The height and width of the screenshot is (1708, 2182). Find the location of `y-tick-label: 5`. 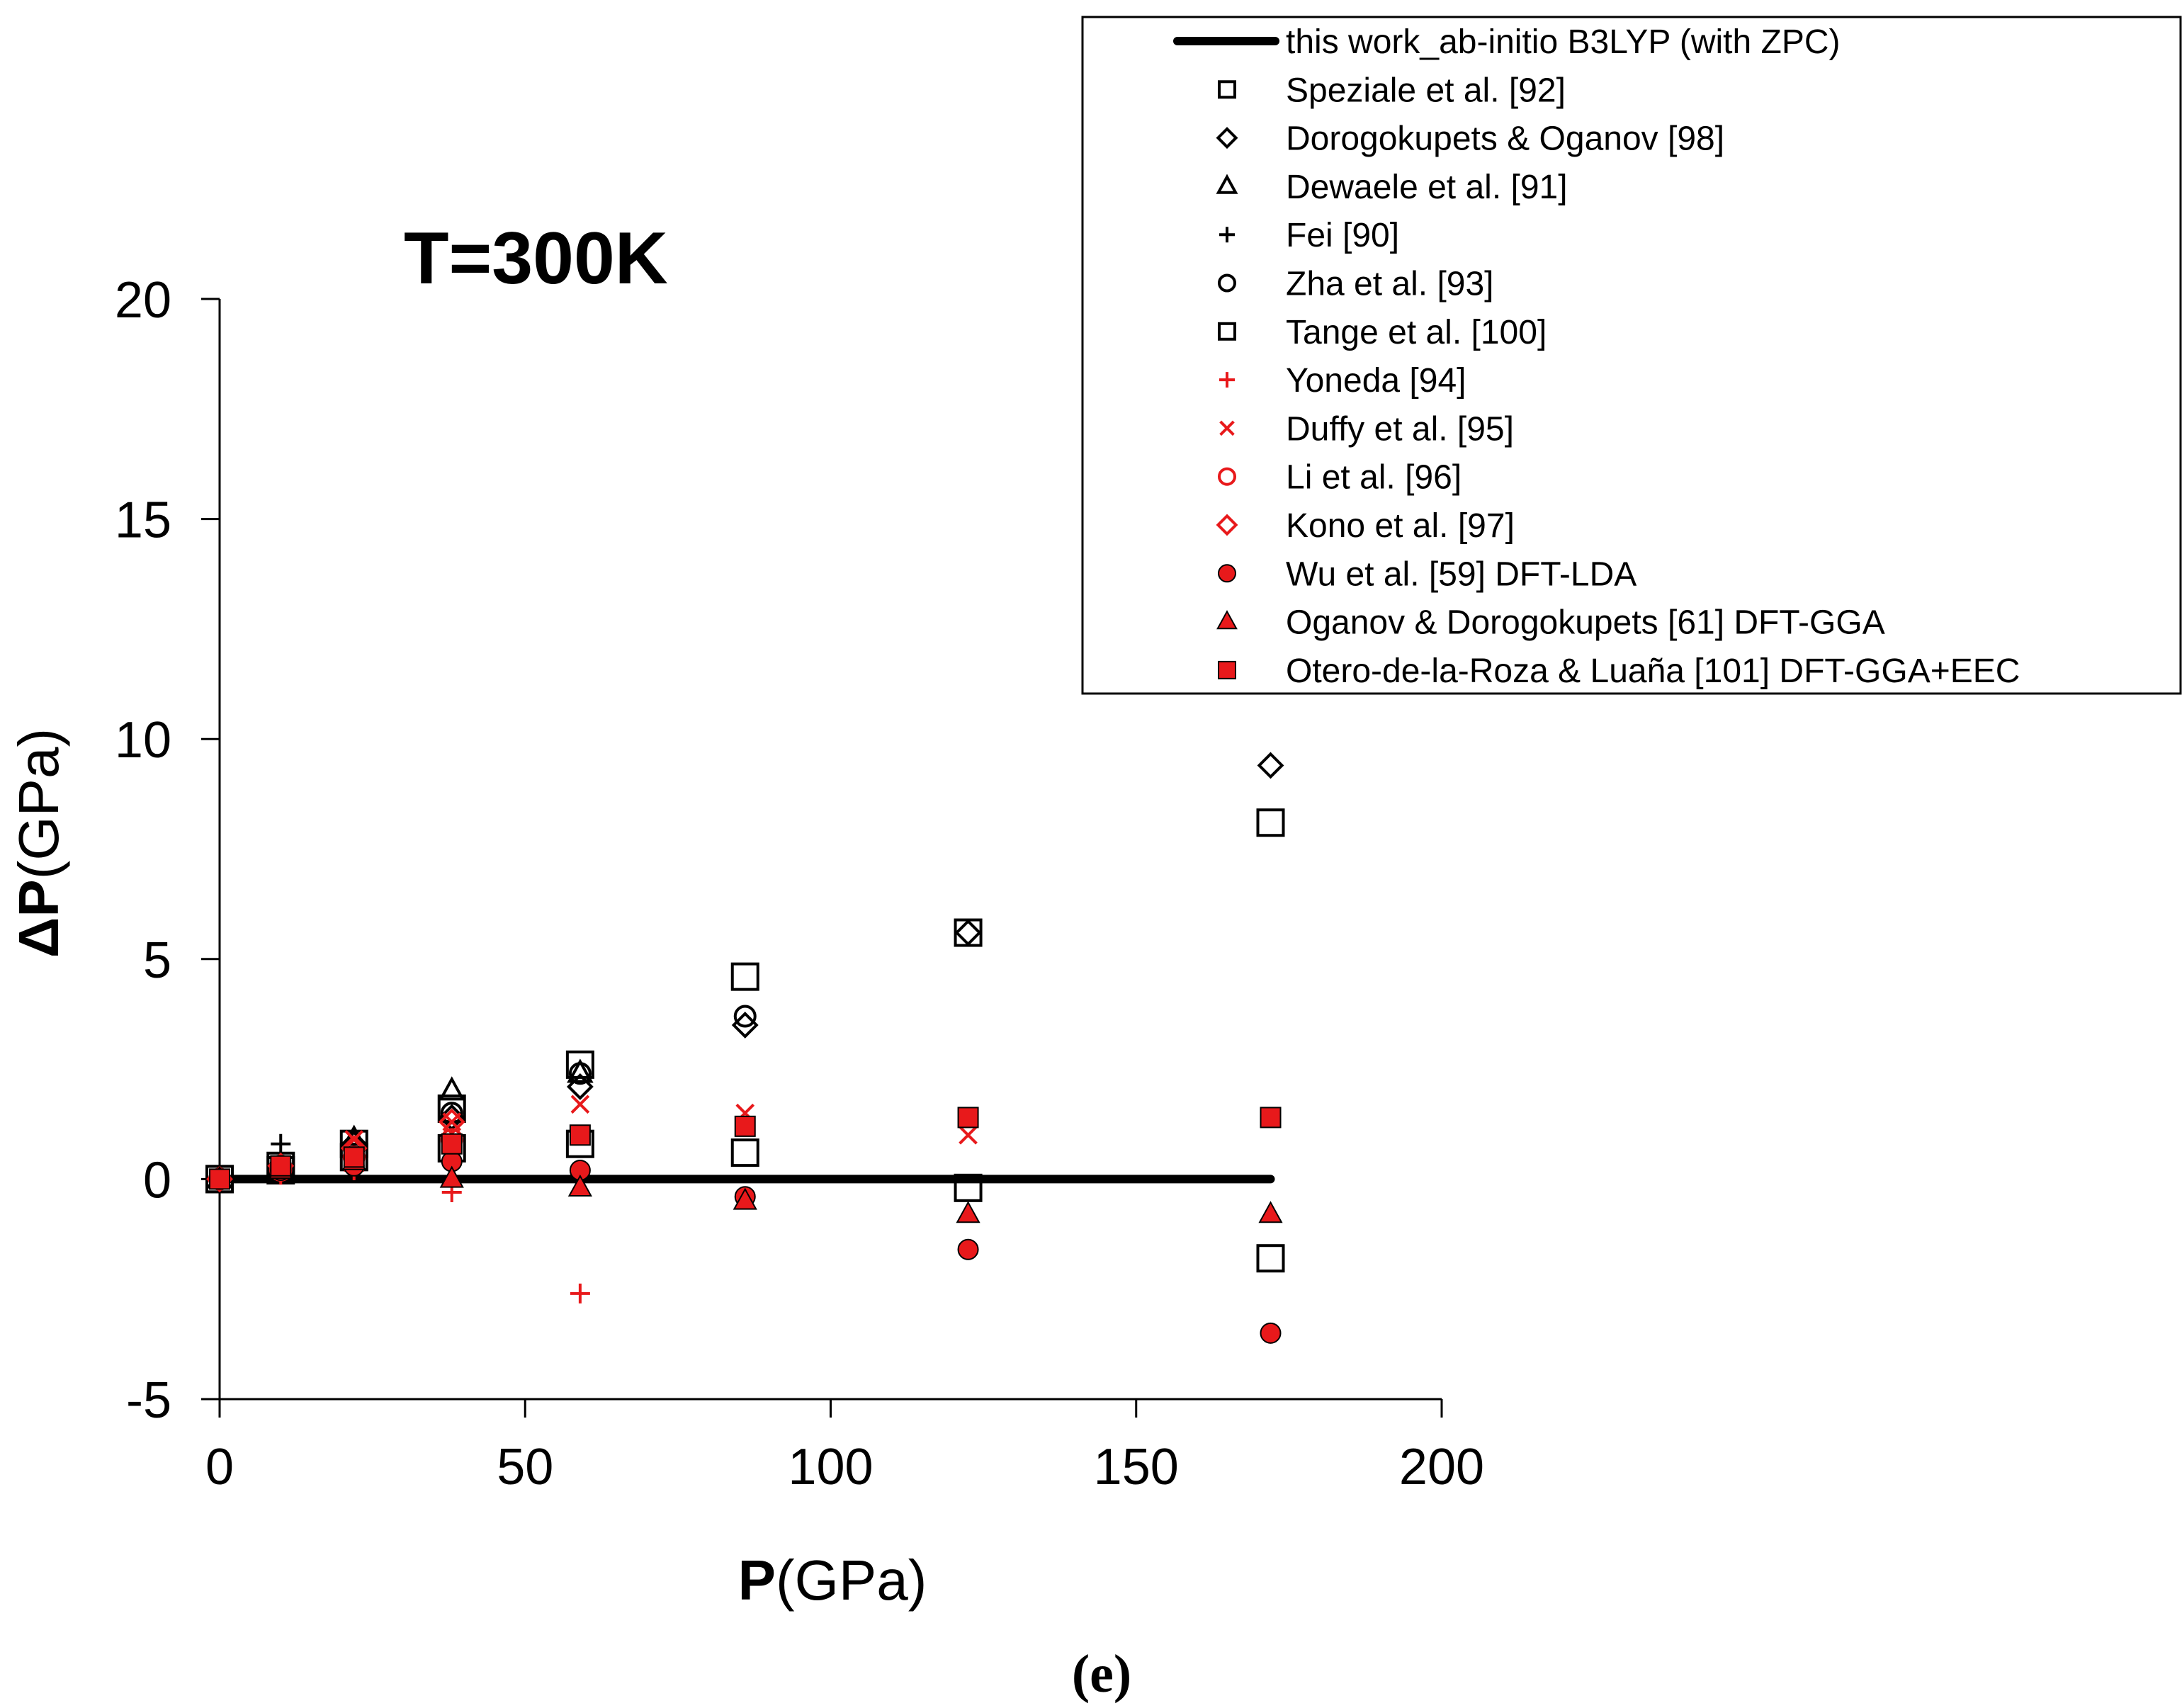

y-tick-label: 5 is located at coordinates (157, 960).